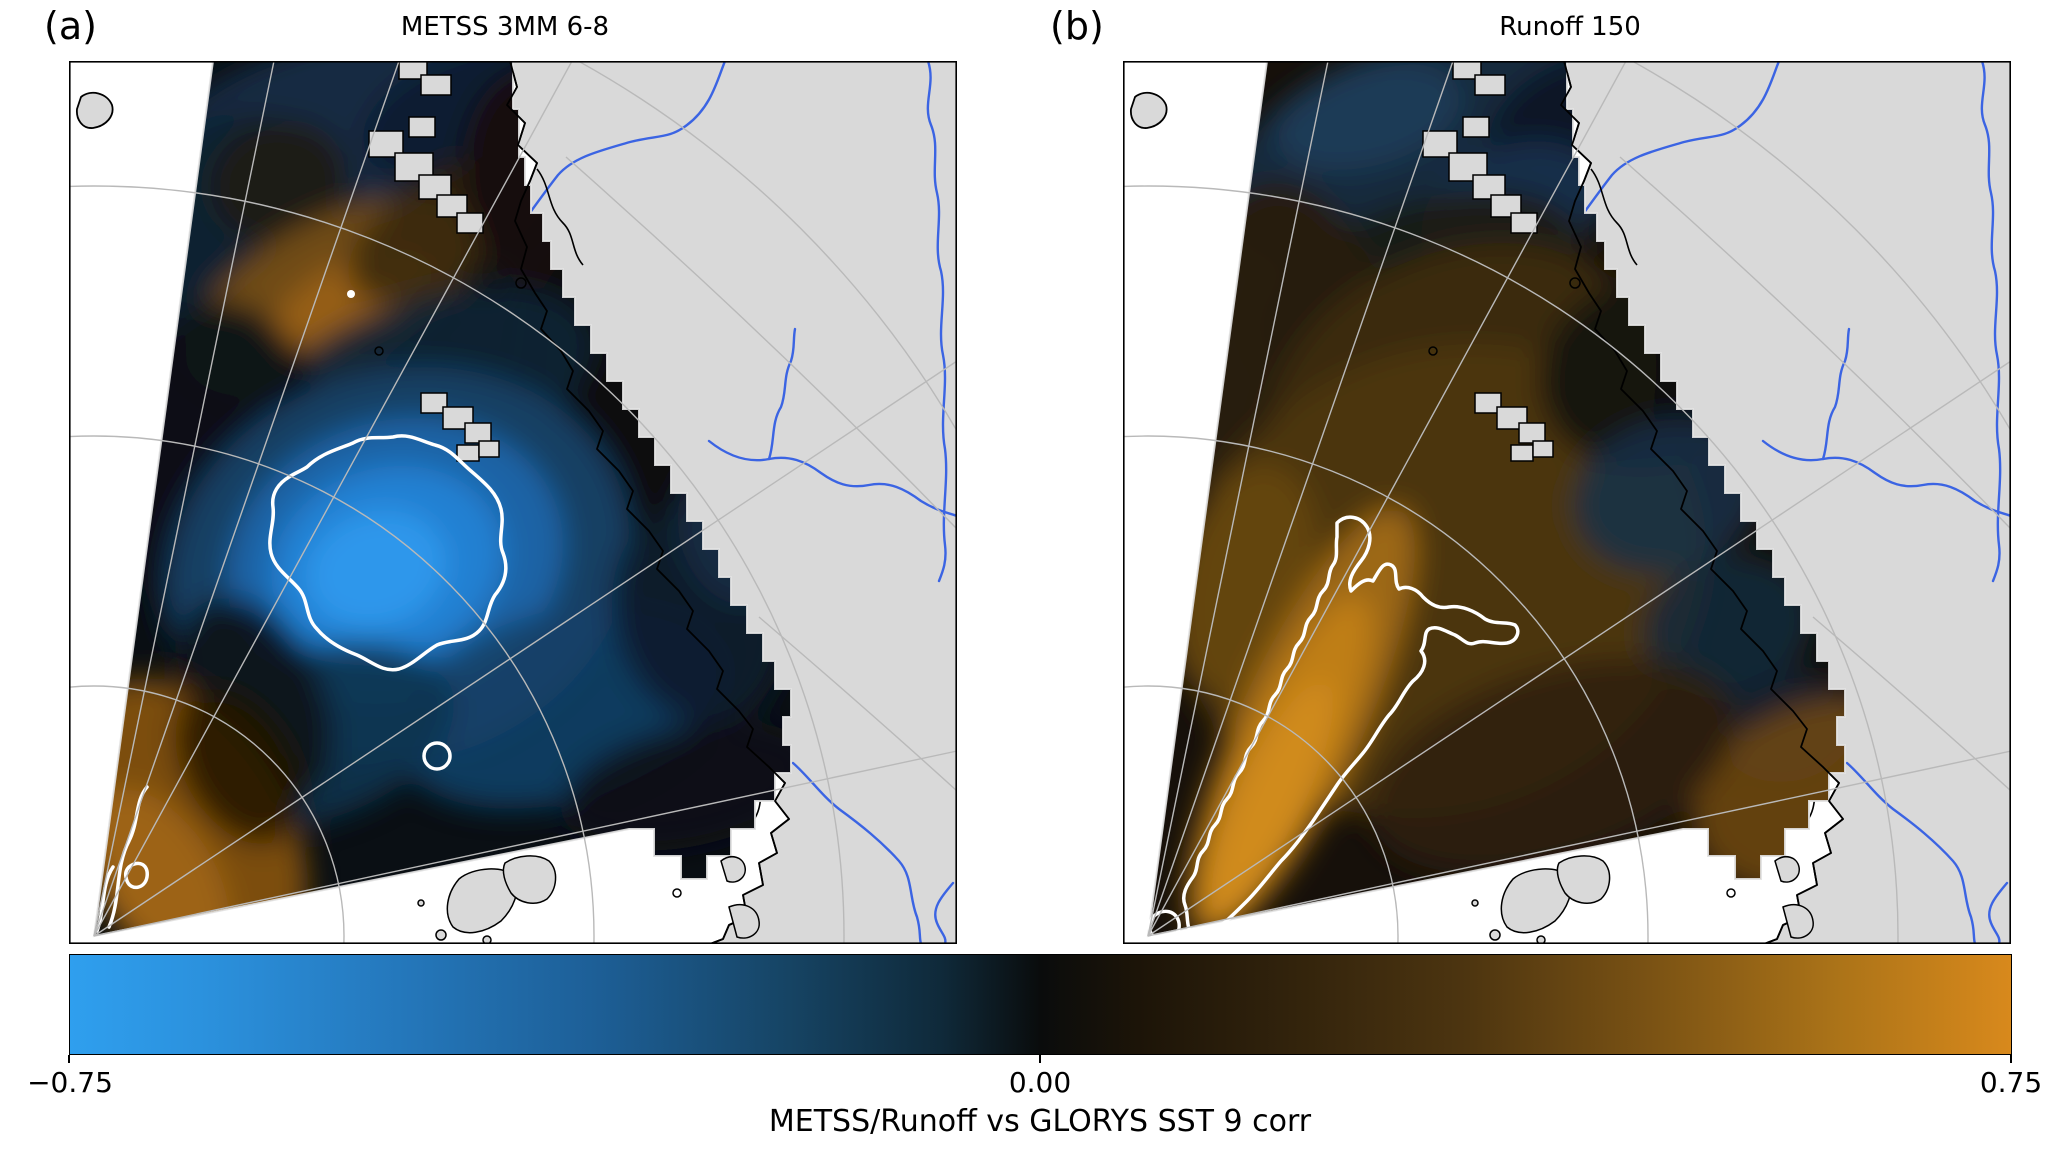 The image size is (2067, 1158). Describe the element at coordinates (1570, 27) in the screenshot. I see `panel-b-title: Runoff 150` at that location.